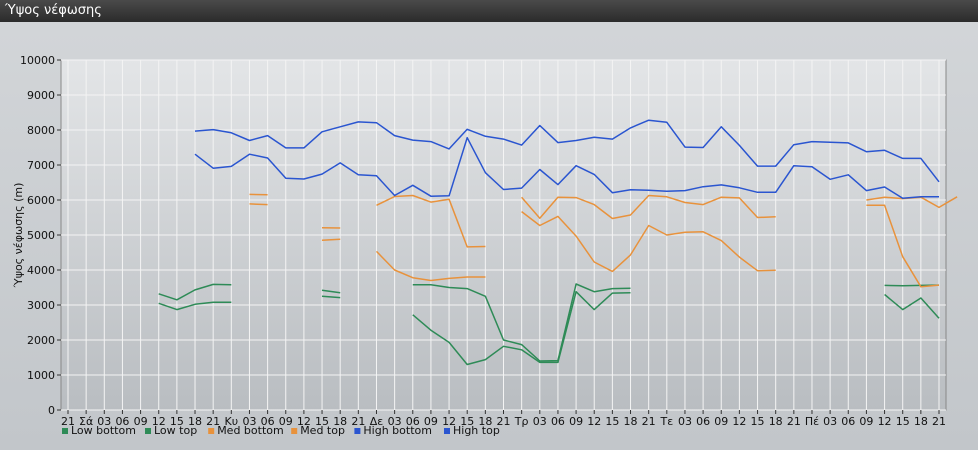 The width and height of the screenshot is (978, 450). Describe the element at coordinates (447, 431) in the screenshot. I see `legend-swatch-high-top` at that location.